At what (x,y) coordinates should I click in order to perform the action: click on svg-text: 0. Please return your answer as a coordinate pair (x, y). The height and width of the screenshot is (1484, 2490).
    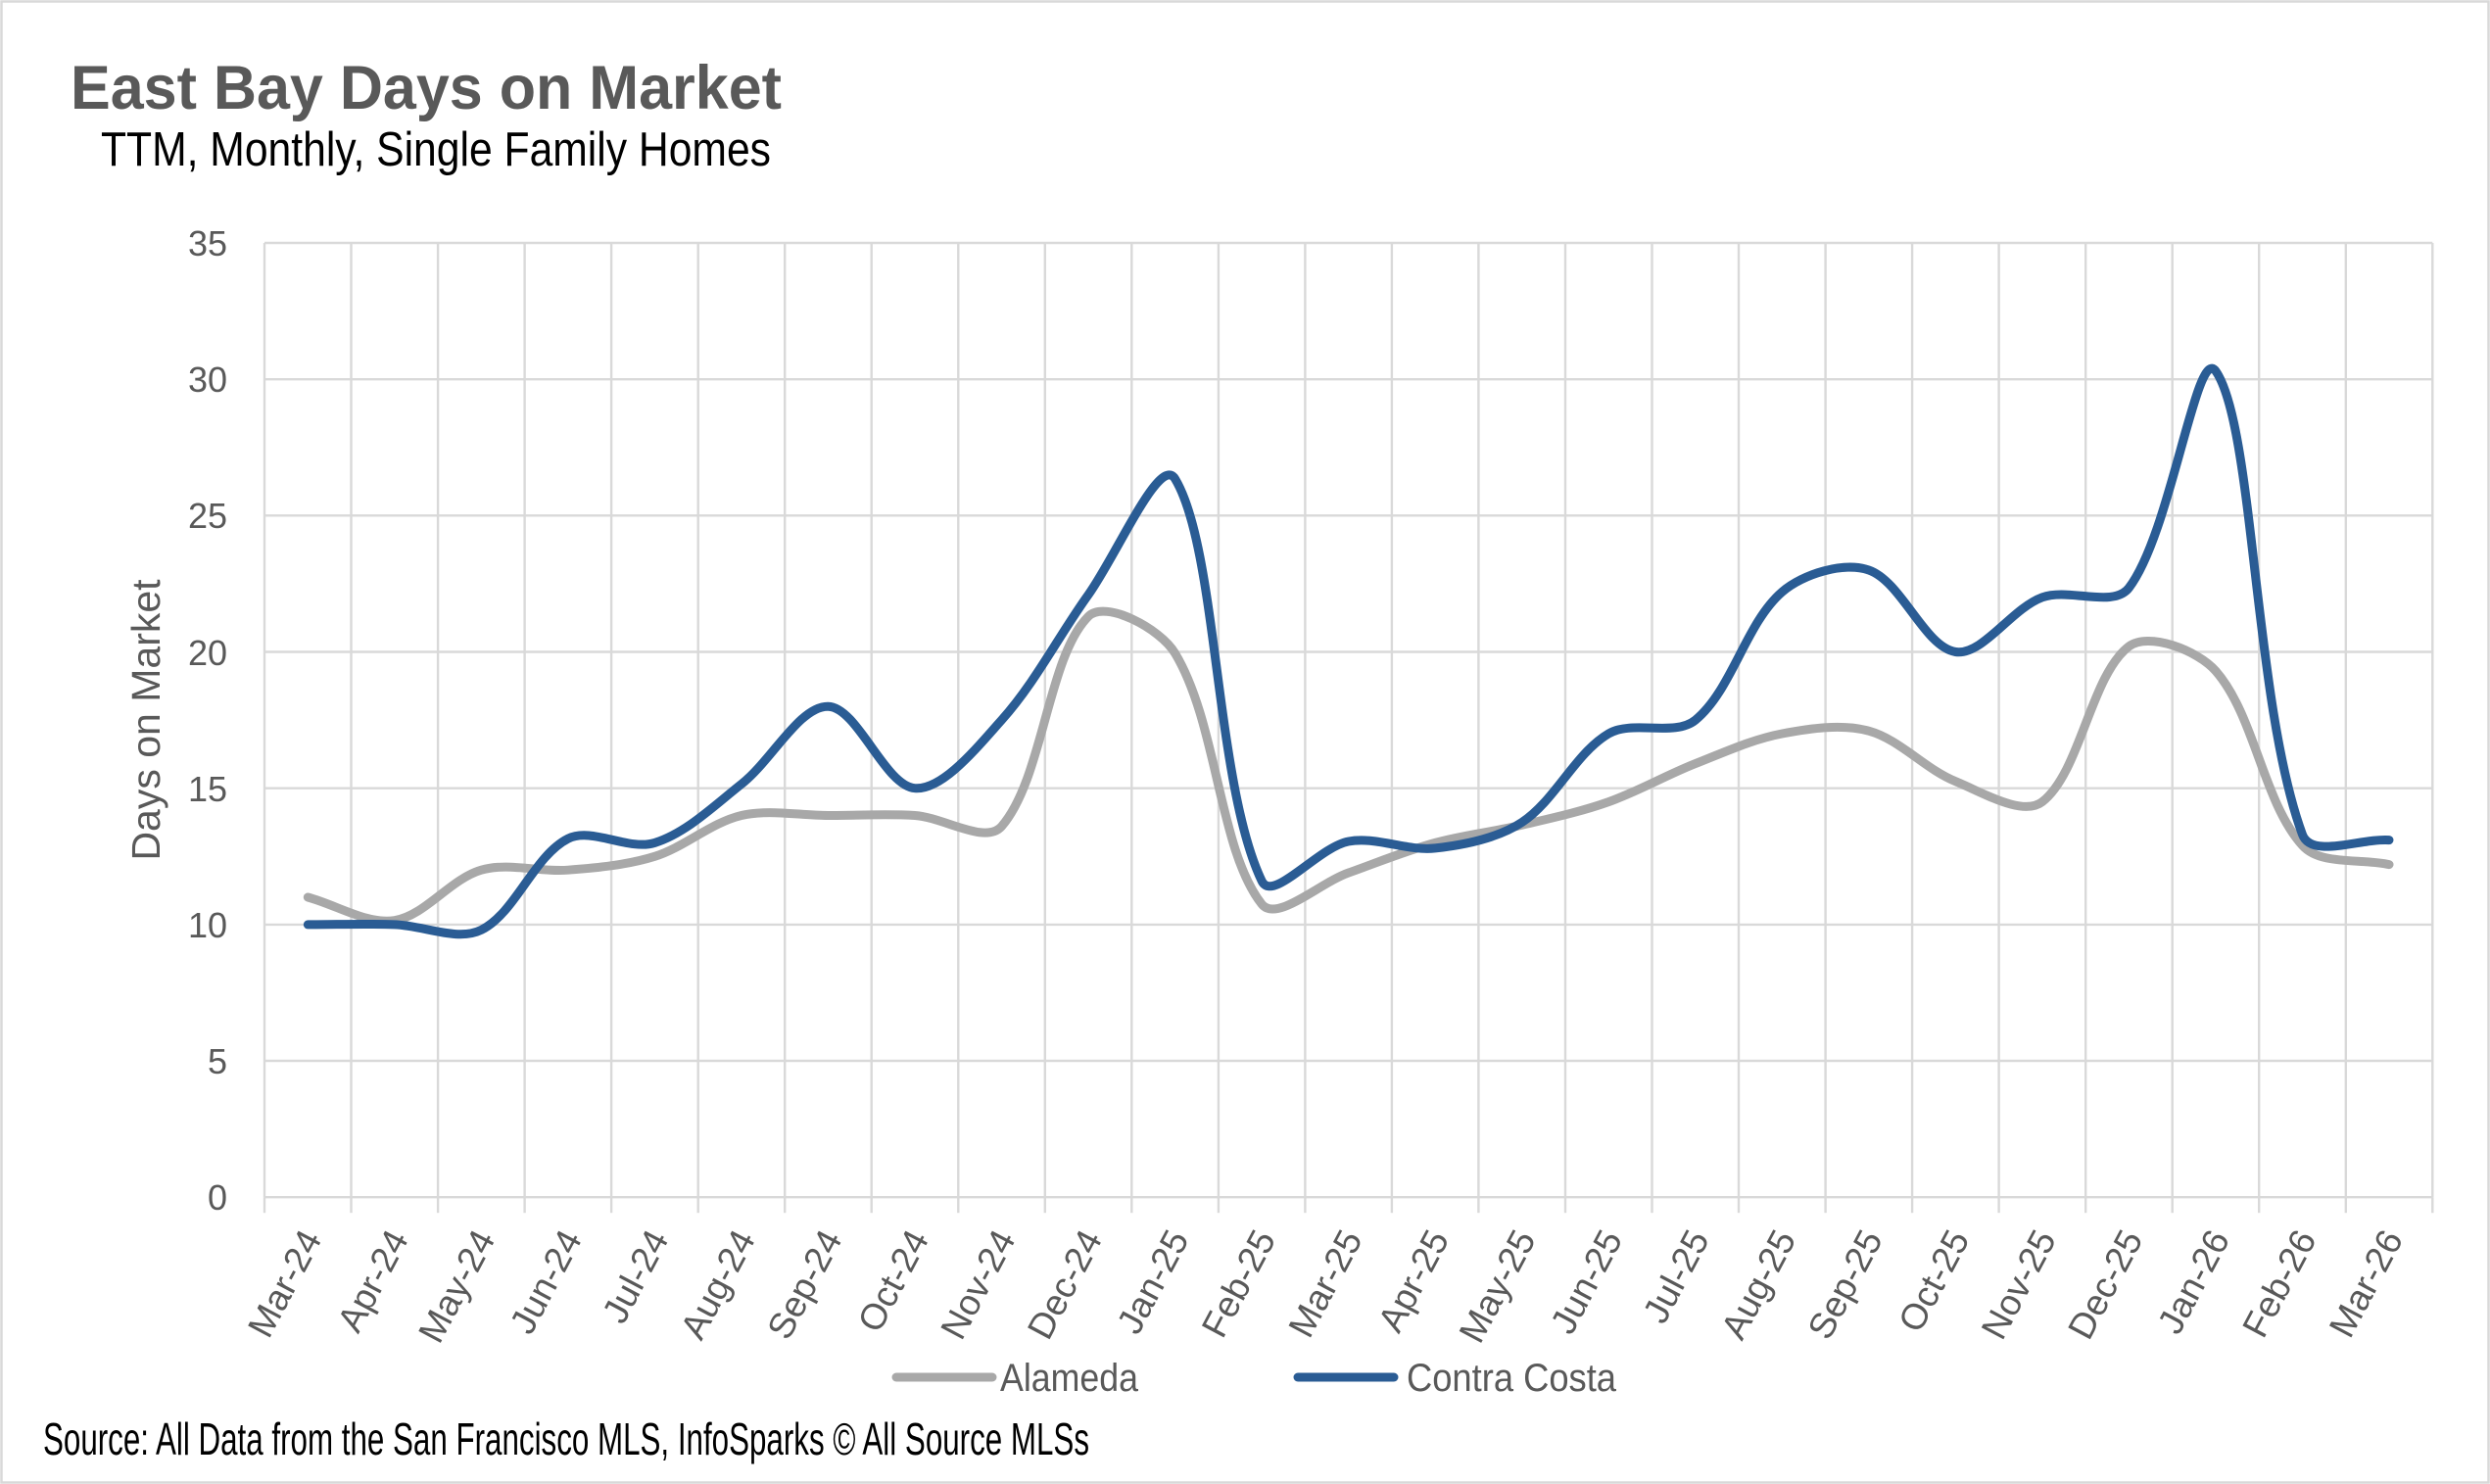
    Looking at the image, I should click on (217, 1197).